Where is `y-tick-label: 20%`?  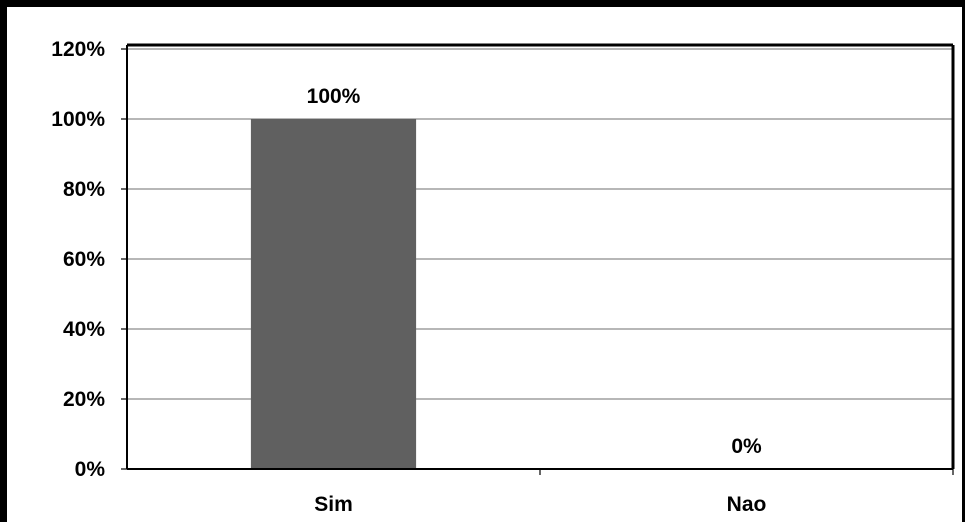
y-tick-label: 20% is located at coordinates (84, 399).